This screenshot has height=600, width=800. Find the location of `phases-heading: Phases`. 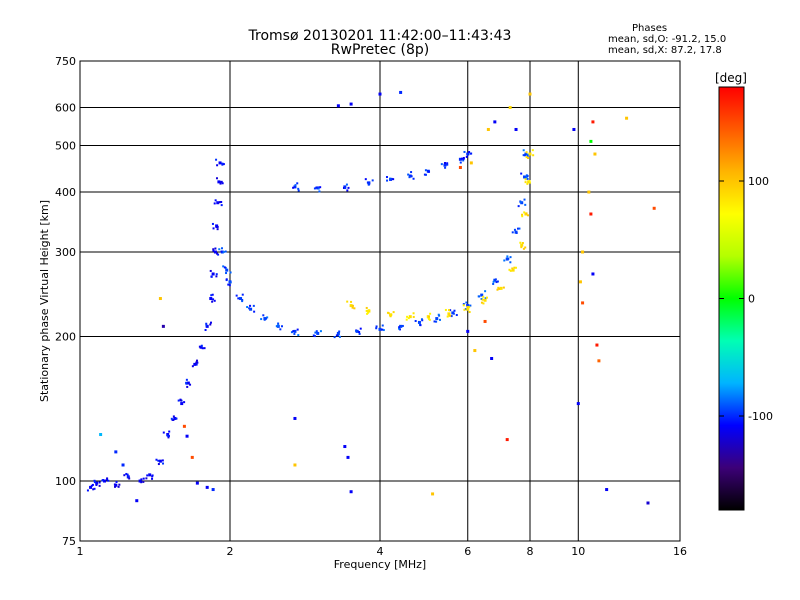

phases-heading: Phases is located at coordinates (650, 28).